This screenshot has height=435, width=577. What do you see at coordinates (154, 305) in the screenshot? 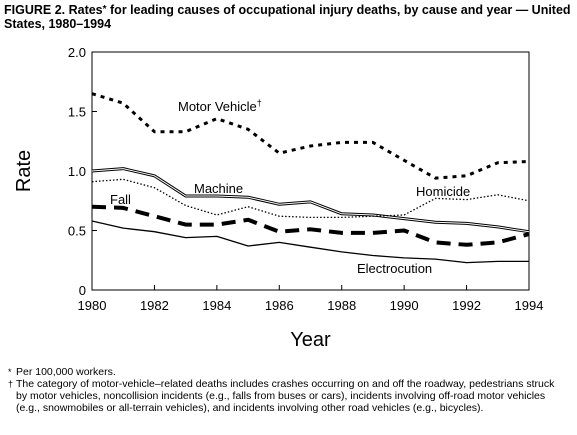
I see `x-tick-label: 1982` at bounding box center [154, 305].